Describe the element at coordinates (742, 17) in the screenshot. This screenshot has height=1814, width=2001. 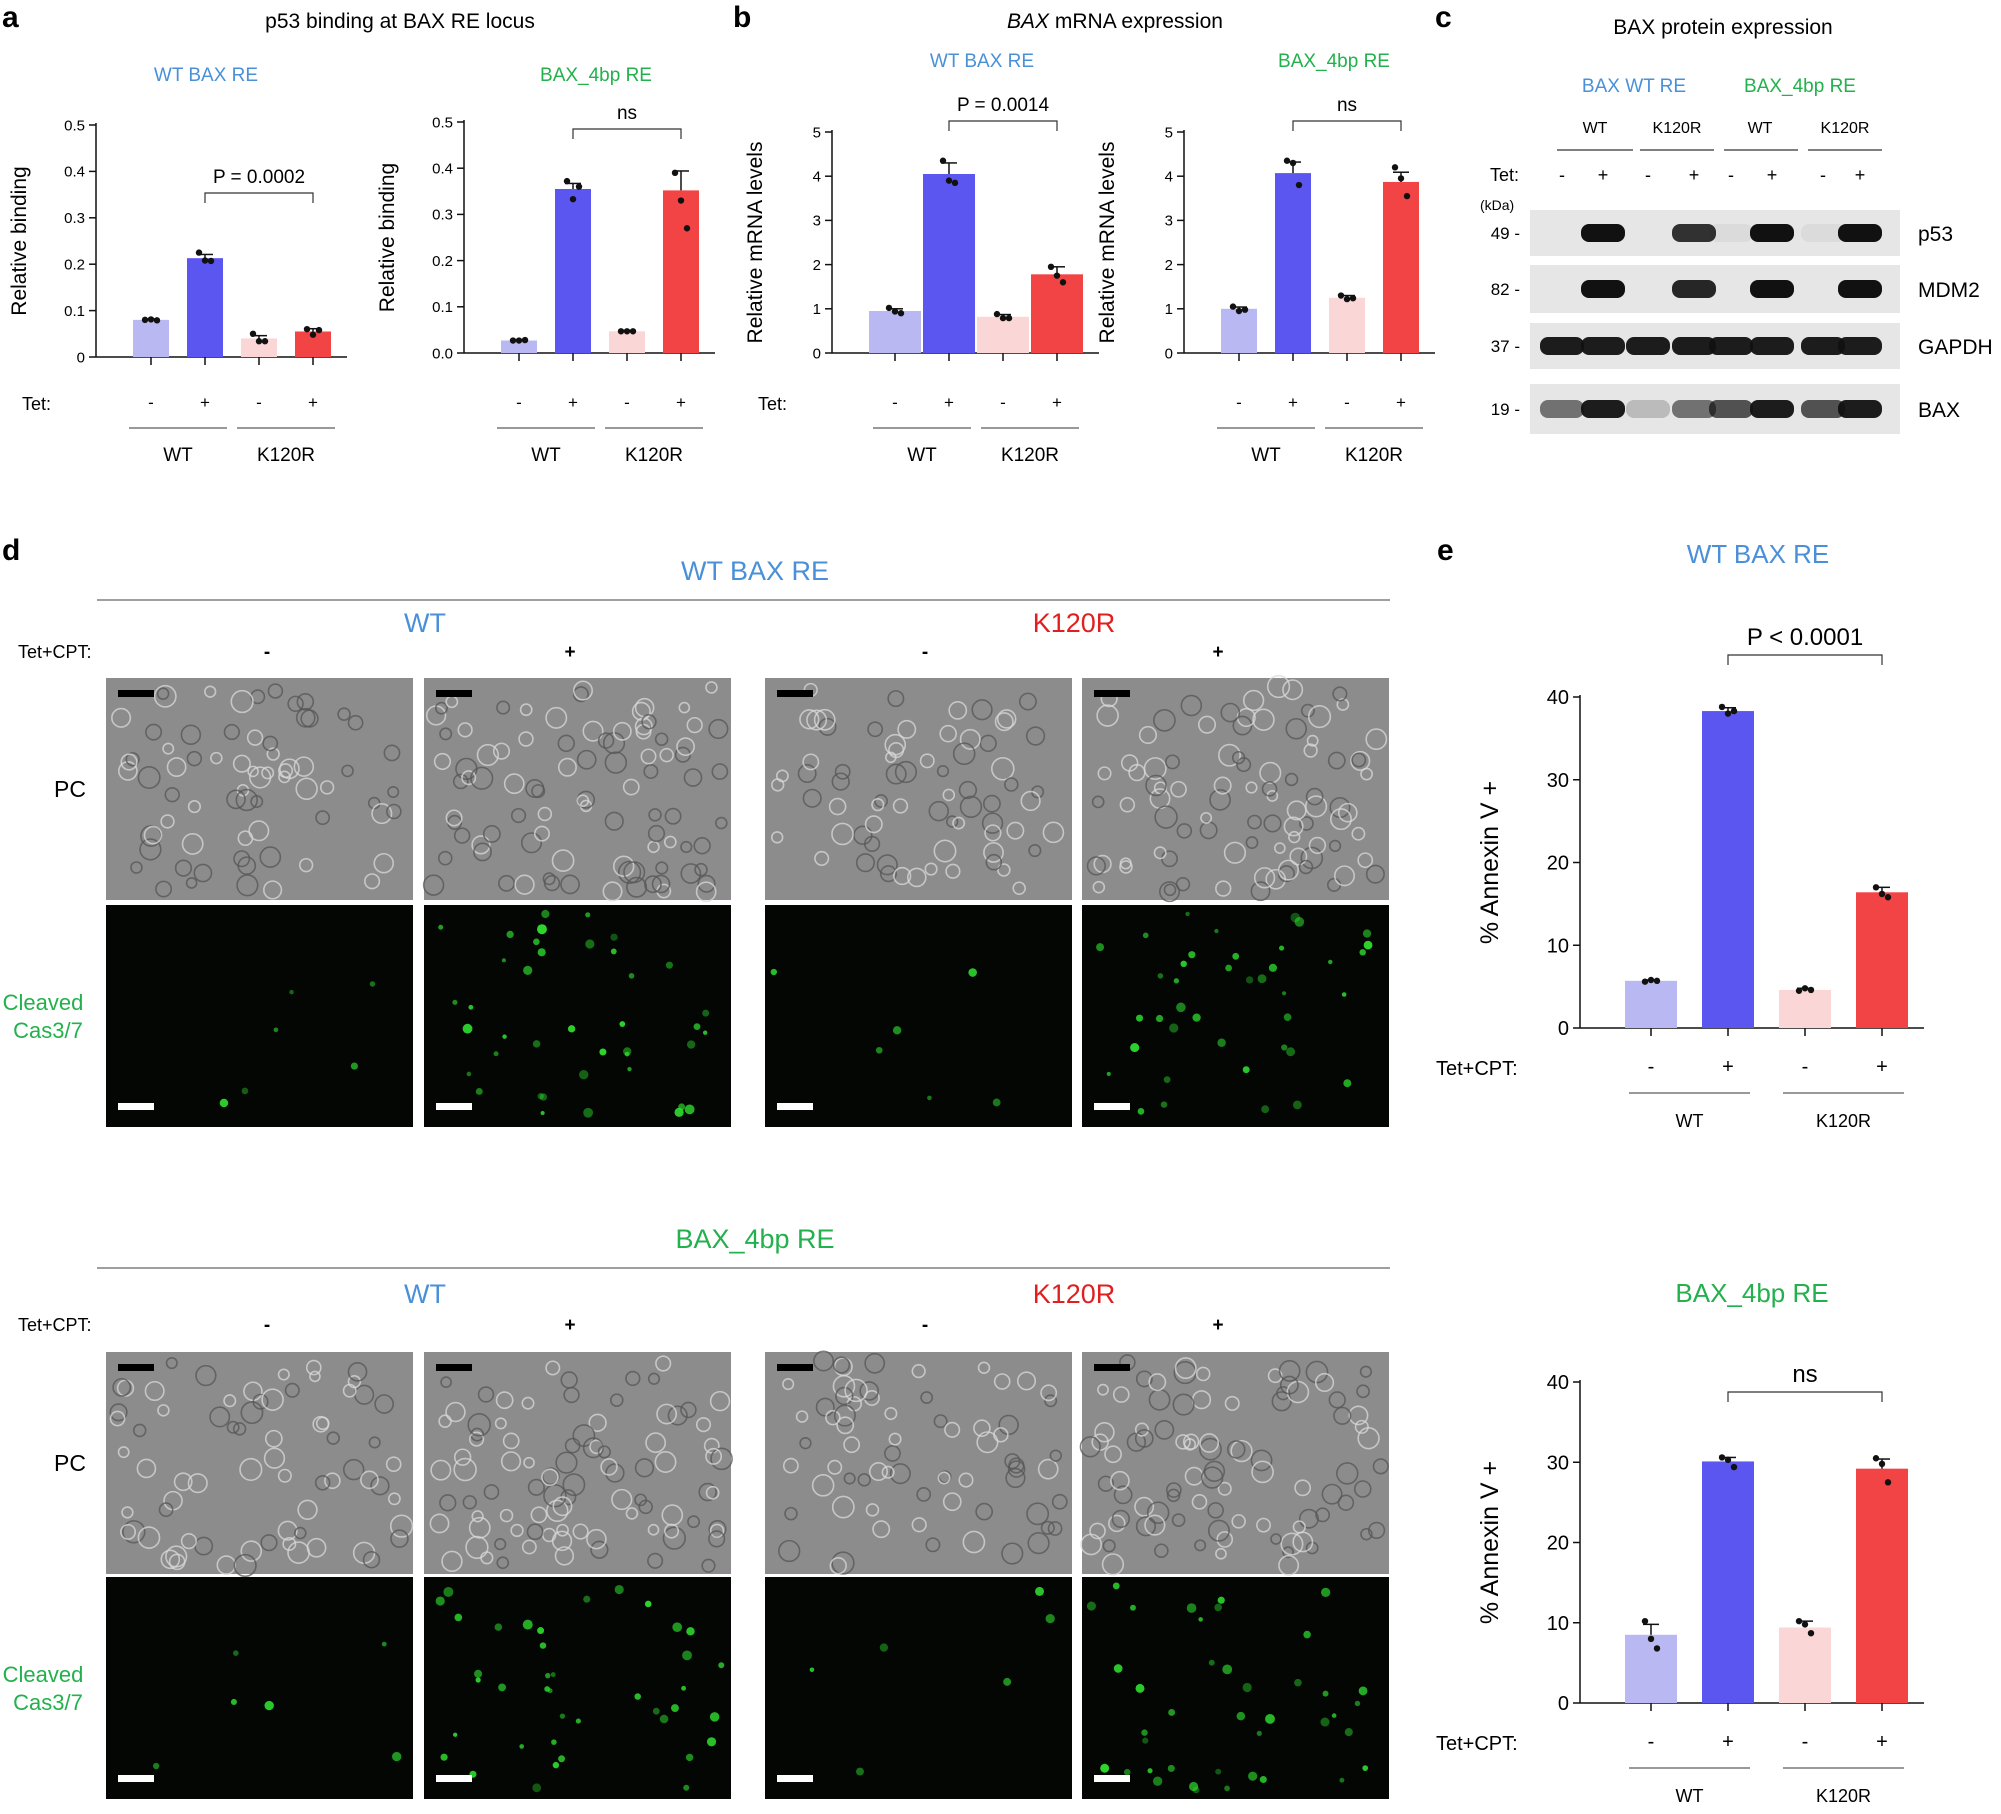
I see `panel-letter-b: b` at that location.